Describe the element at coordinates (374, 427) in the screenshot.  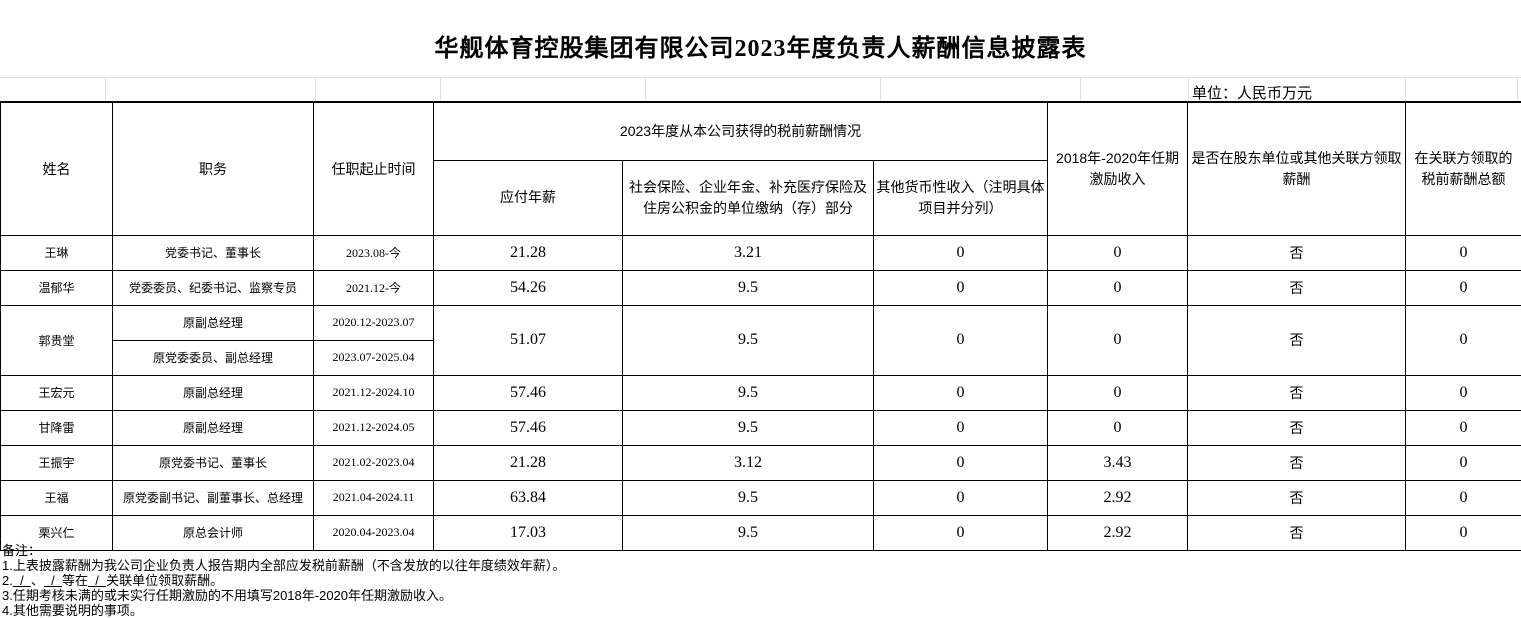
I see `tenure-cell: 2021.12-2024.05` at that location.